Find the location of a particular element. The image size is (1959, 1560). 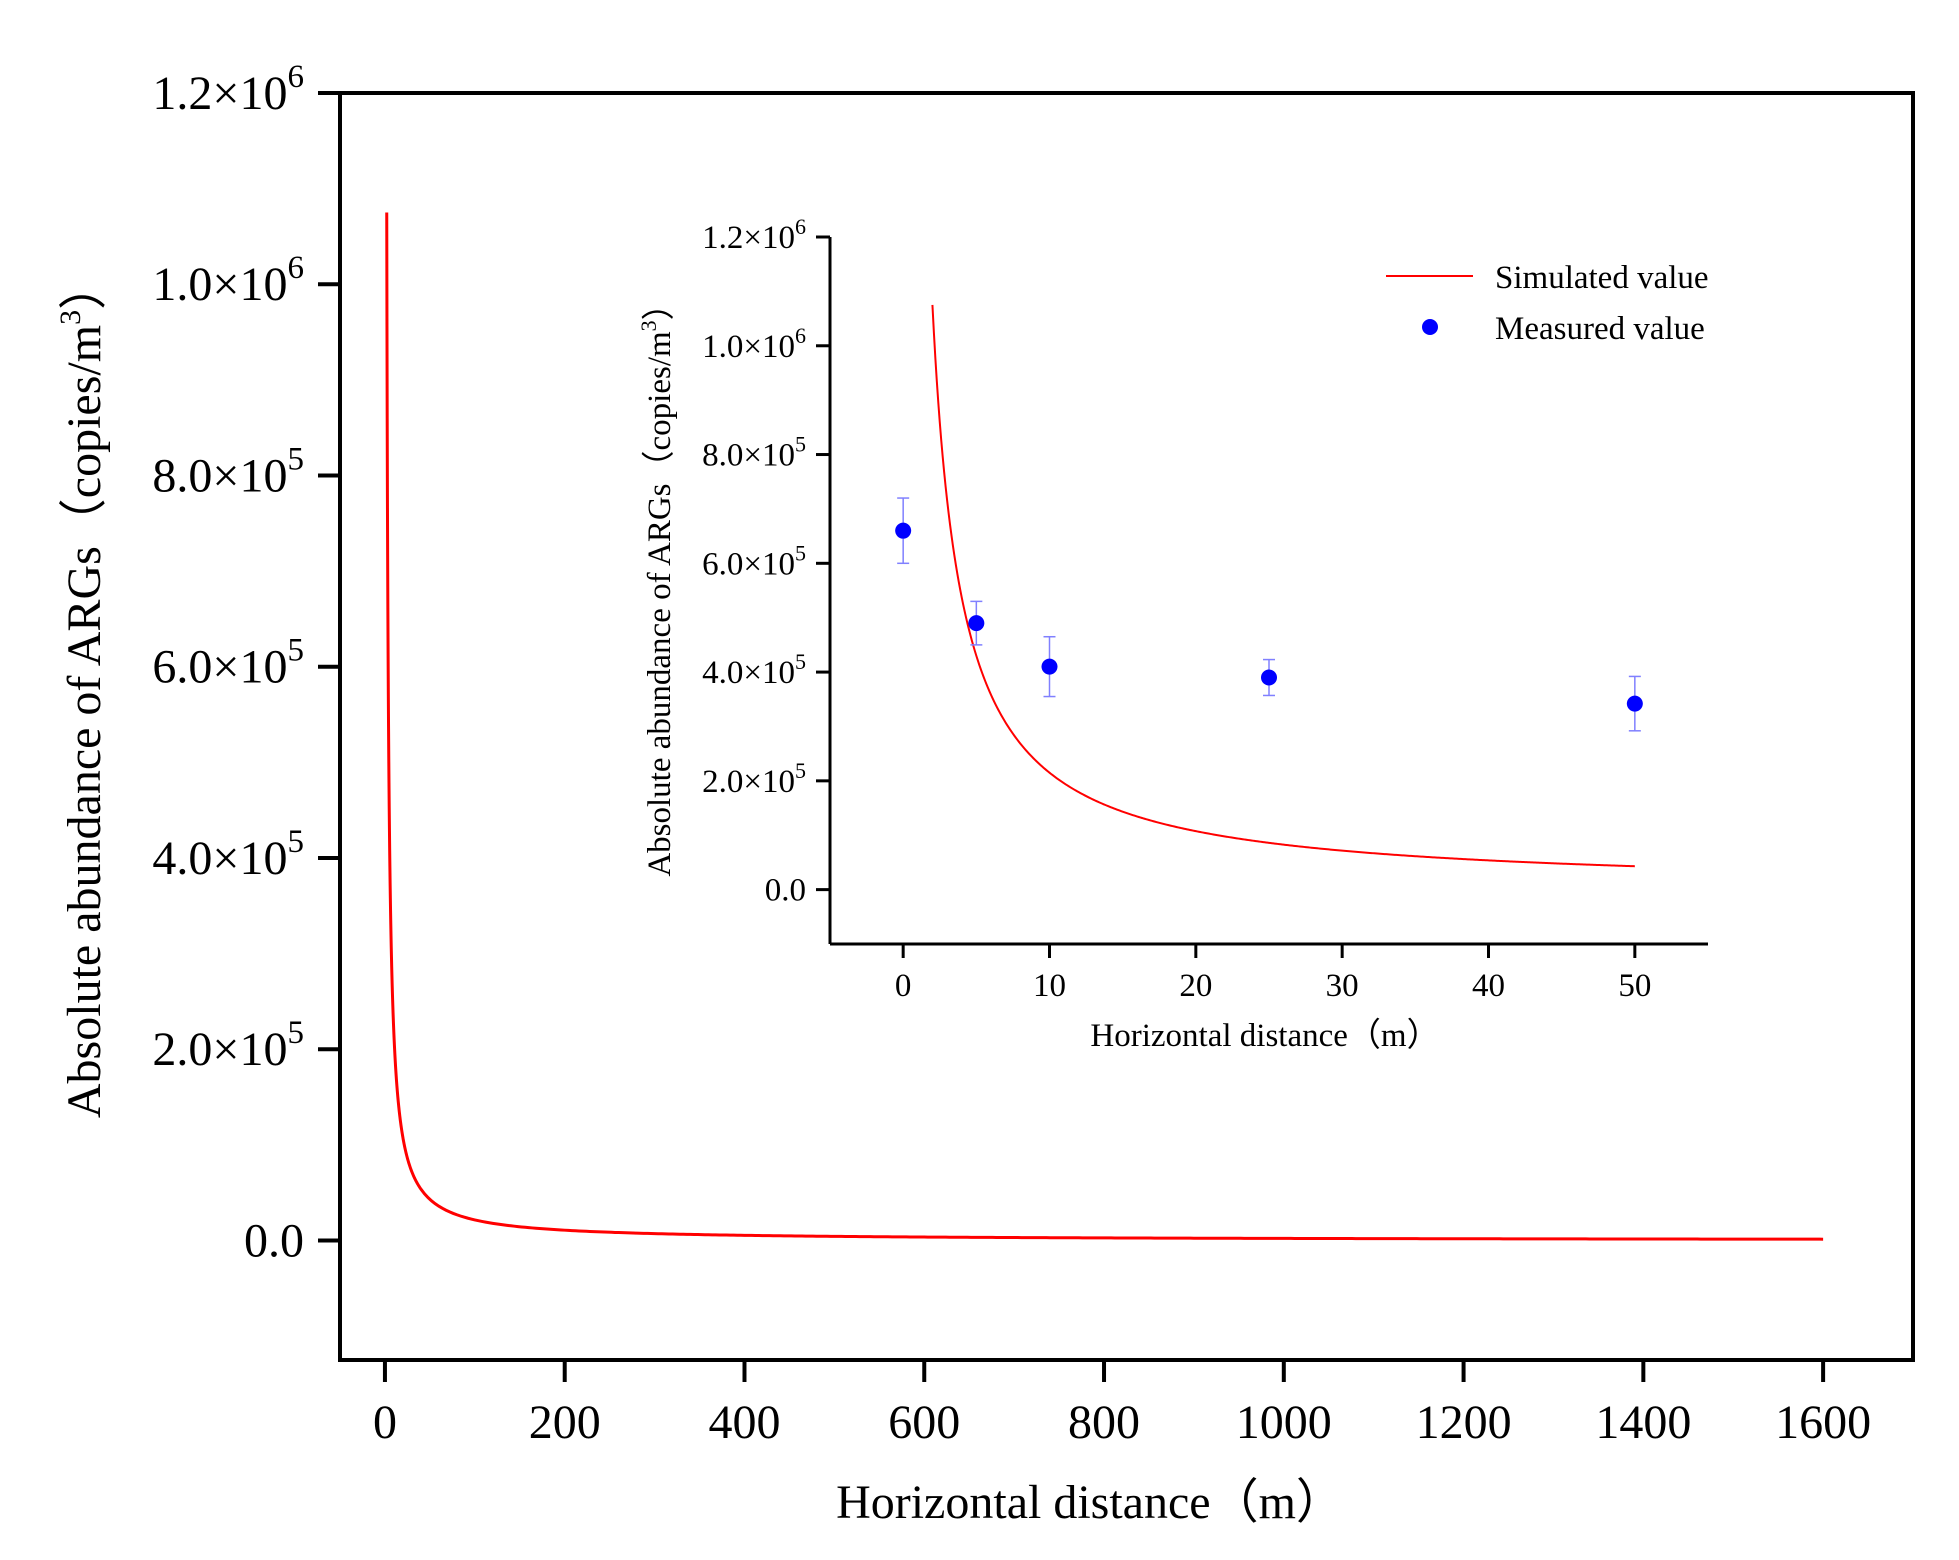

inset-y-axis-title: Absolute abundance of ARGs（copies/m3） is located at coordinates (657, 581).